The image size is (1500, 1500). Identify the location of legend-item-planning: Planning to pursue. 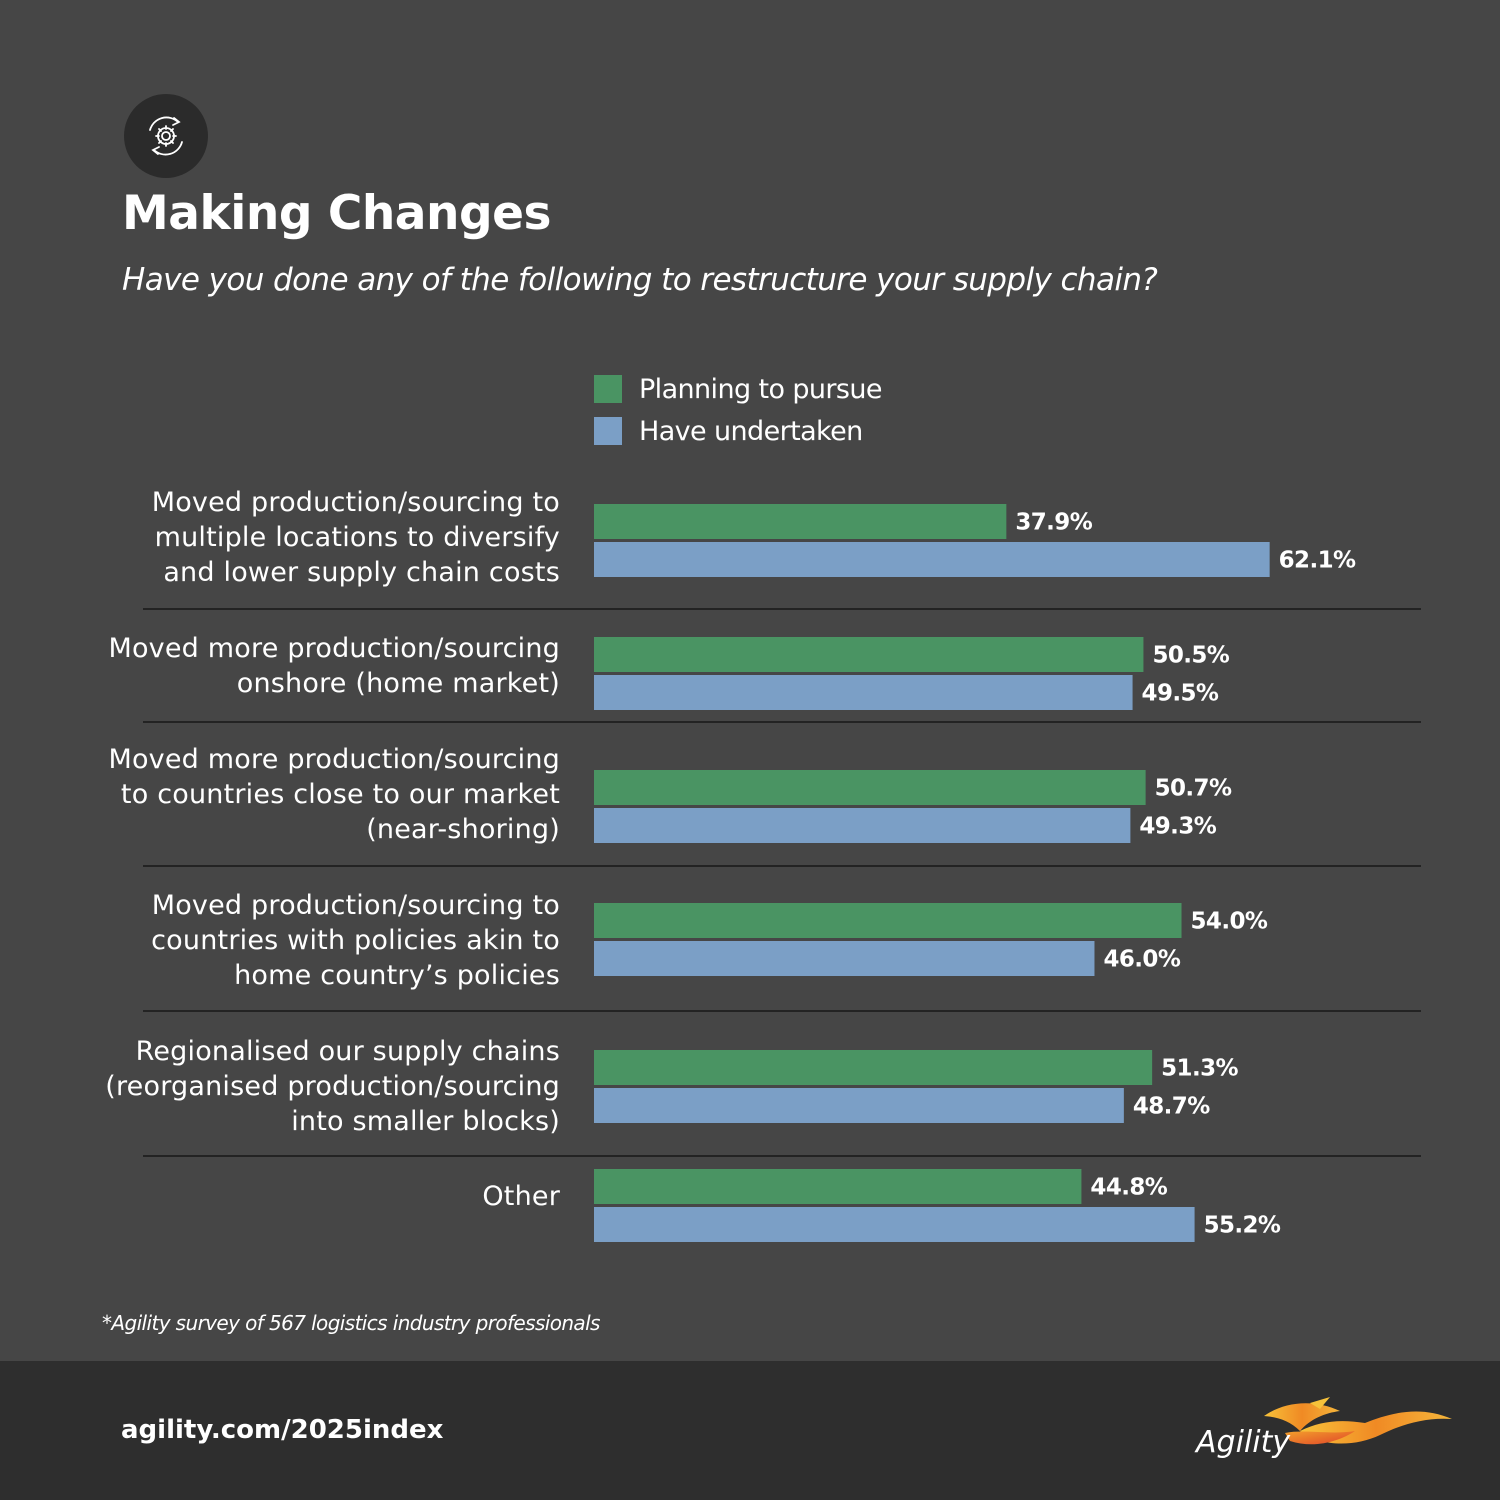
(738, 389).